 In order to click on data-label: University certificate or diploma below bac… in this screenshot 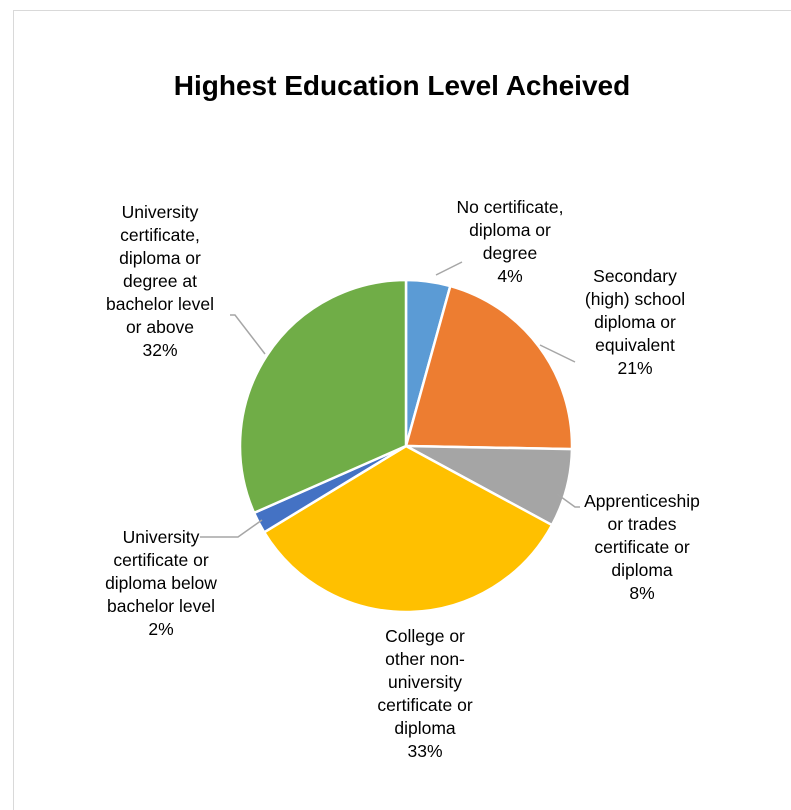, I will do `click(161, 583)`.